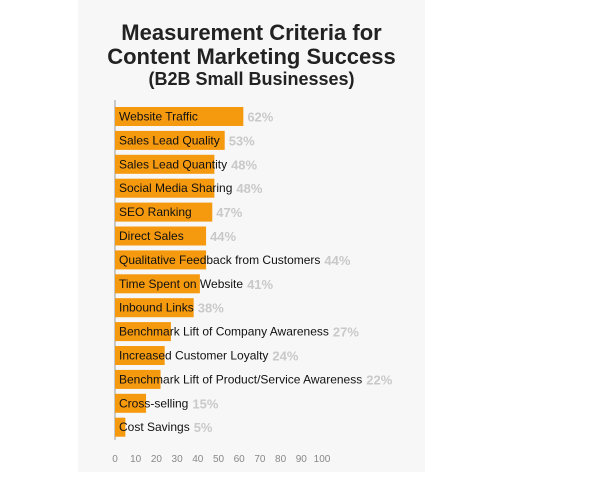 Image resolution: width=609 pixels, height=484 pixels. Describe the element at coordinates (151, 236) in the screenshot. I see `bar-category-label: Direct Sales` at that location.